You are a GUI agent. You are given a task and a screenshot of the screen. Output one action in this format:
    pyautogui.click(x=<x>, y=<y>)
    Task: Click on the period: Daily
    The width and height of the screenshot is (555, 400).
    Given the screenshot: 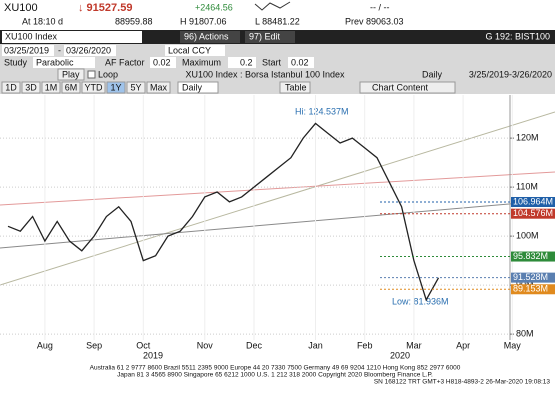 What is the action you would take?
    pyautogui.click(x=432, y=74)
    